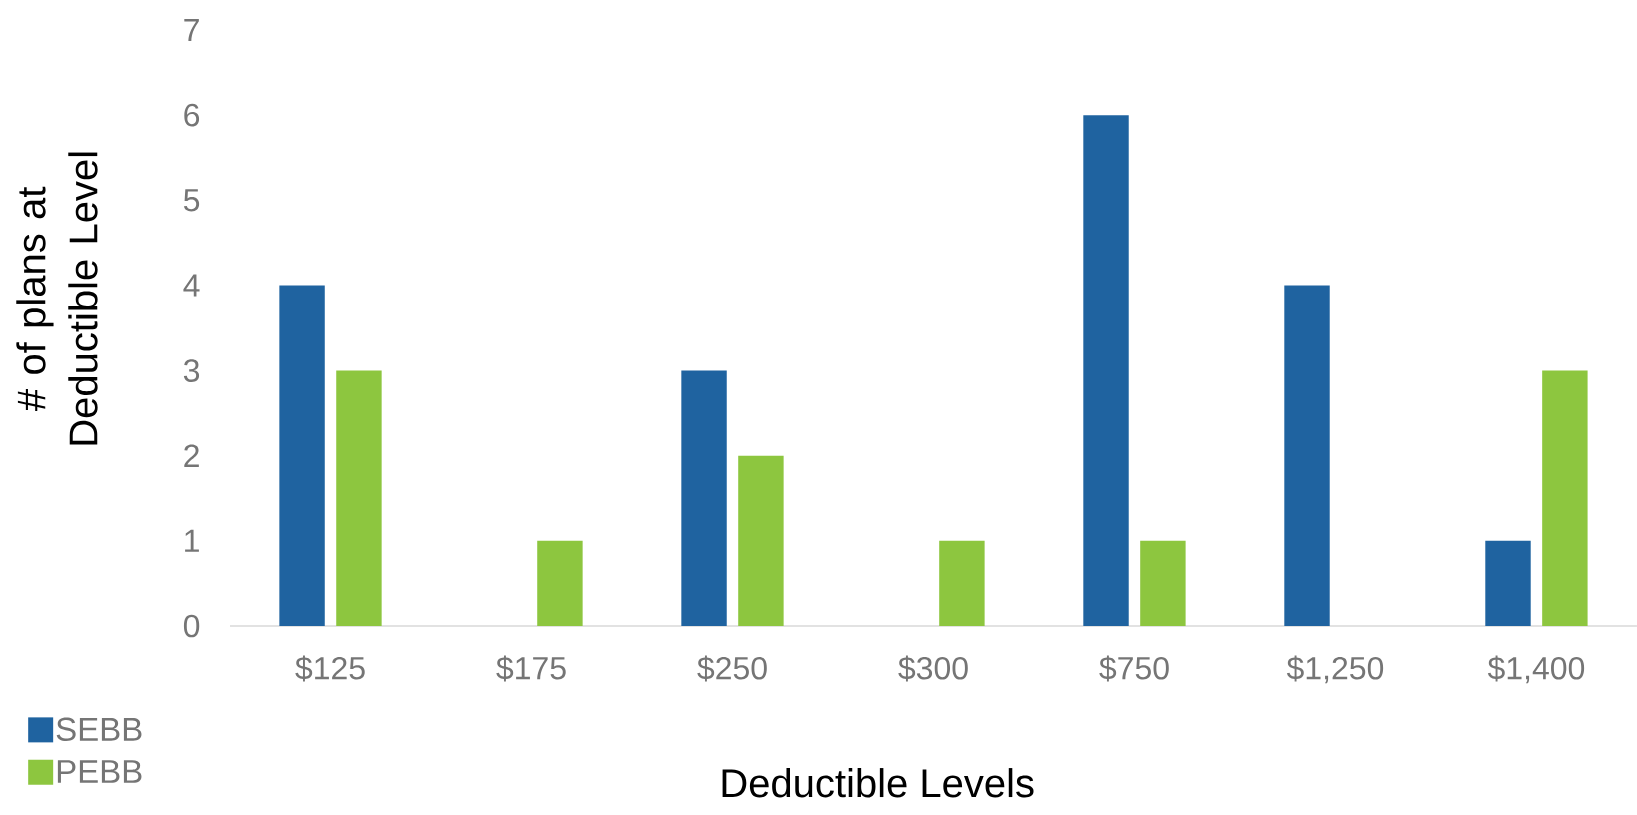 The height and width of the screenshot is (815, 1637). Describe the element at coordinates (99, 729) in the screenshot. I see `legend-label: SEBB` at that location.